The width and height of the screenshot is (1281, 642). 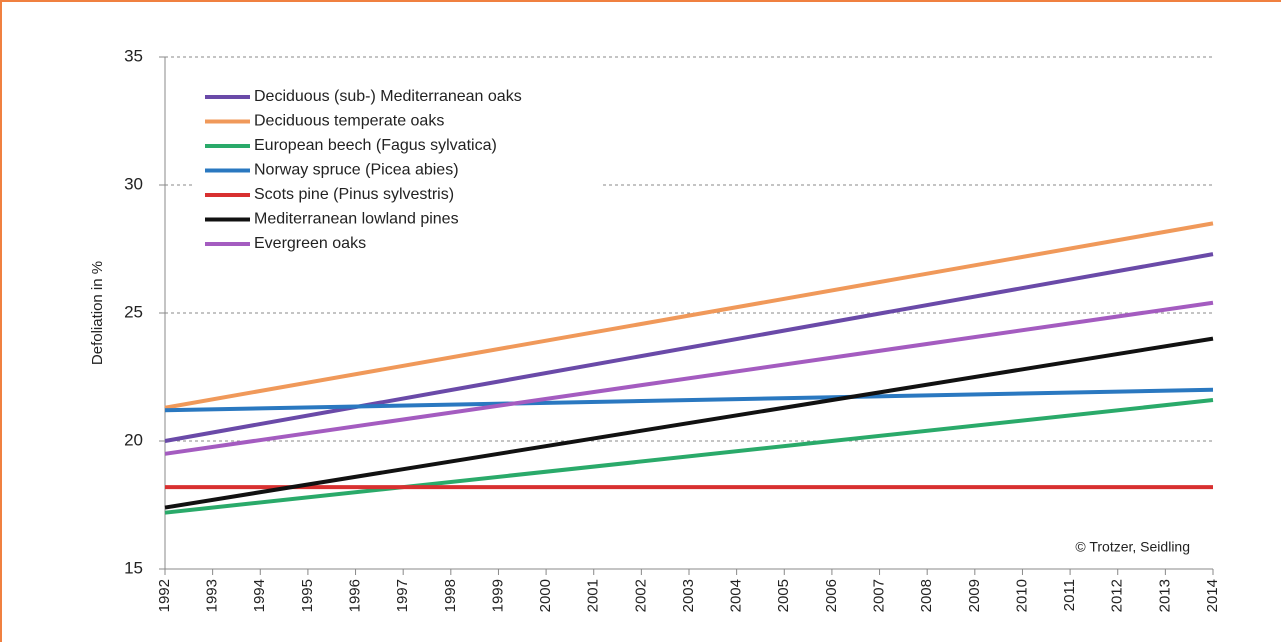 I want to click on x-tick-label: 2010, so click(x=1021, y=595).